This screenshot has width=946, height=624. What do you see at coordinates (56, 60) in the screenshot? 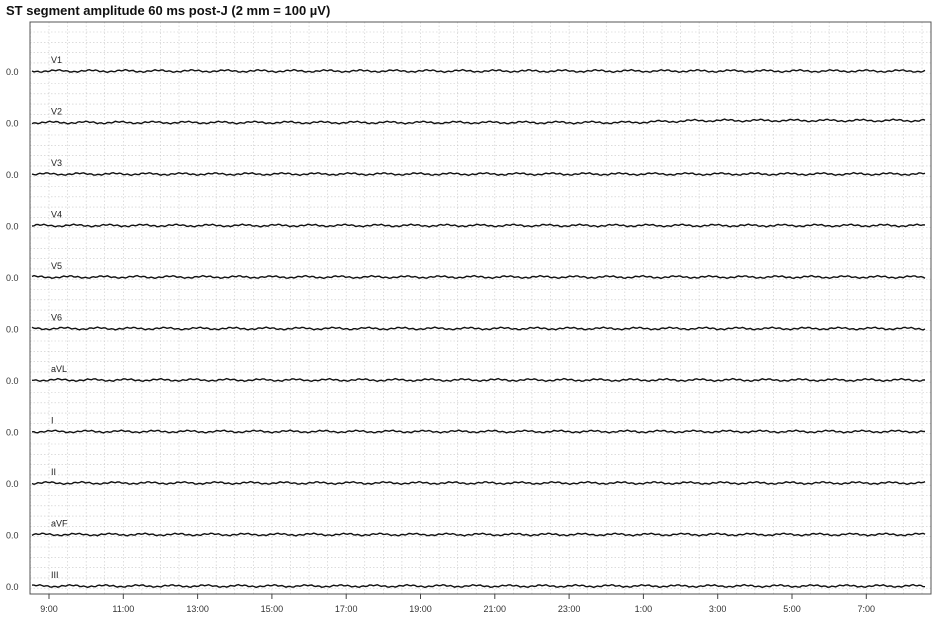
I see `lead-label: V1` at bounding box center [56, 60].